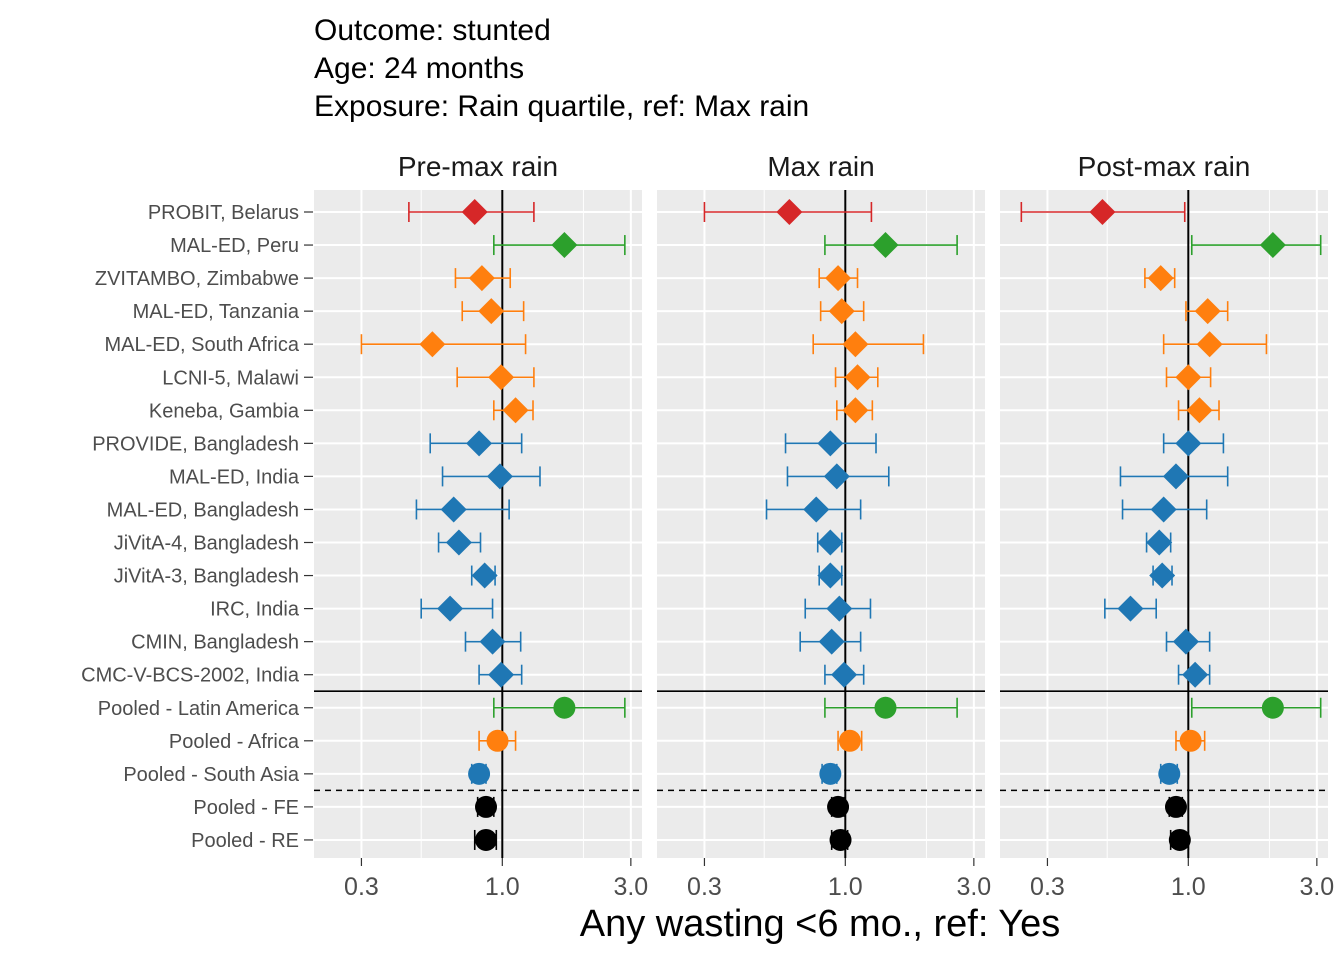 This screenshot has width=1344, height=960. What do you see at coordinates (211, 775) in the screenshot?
I see `y-tick-label: Pooled - South Asia` at bounding box center [211, 775].